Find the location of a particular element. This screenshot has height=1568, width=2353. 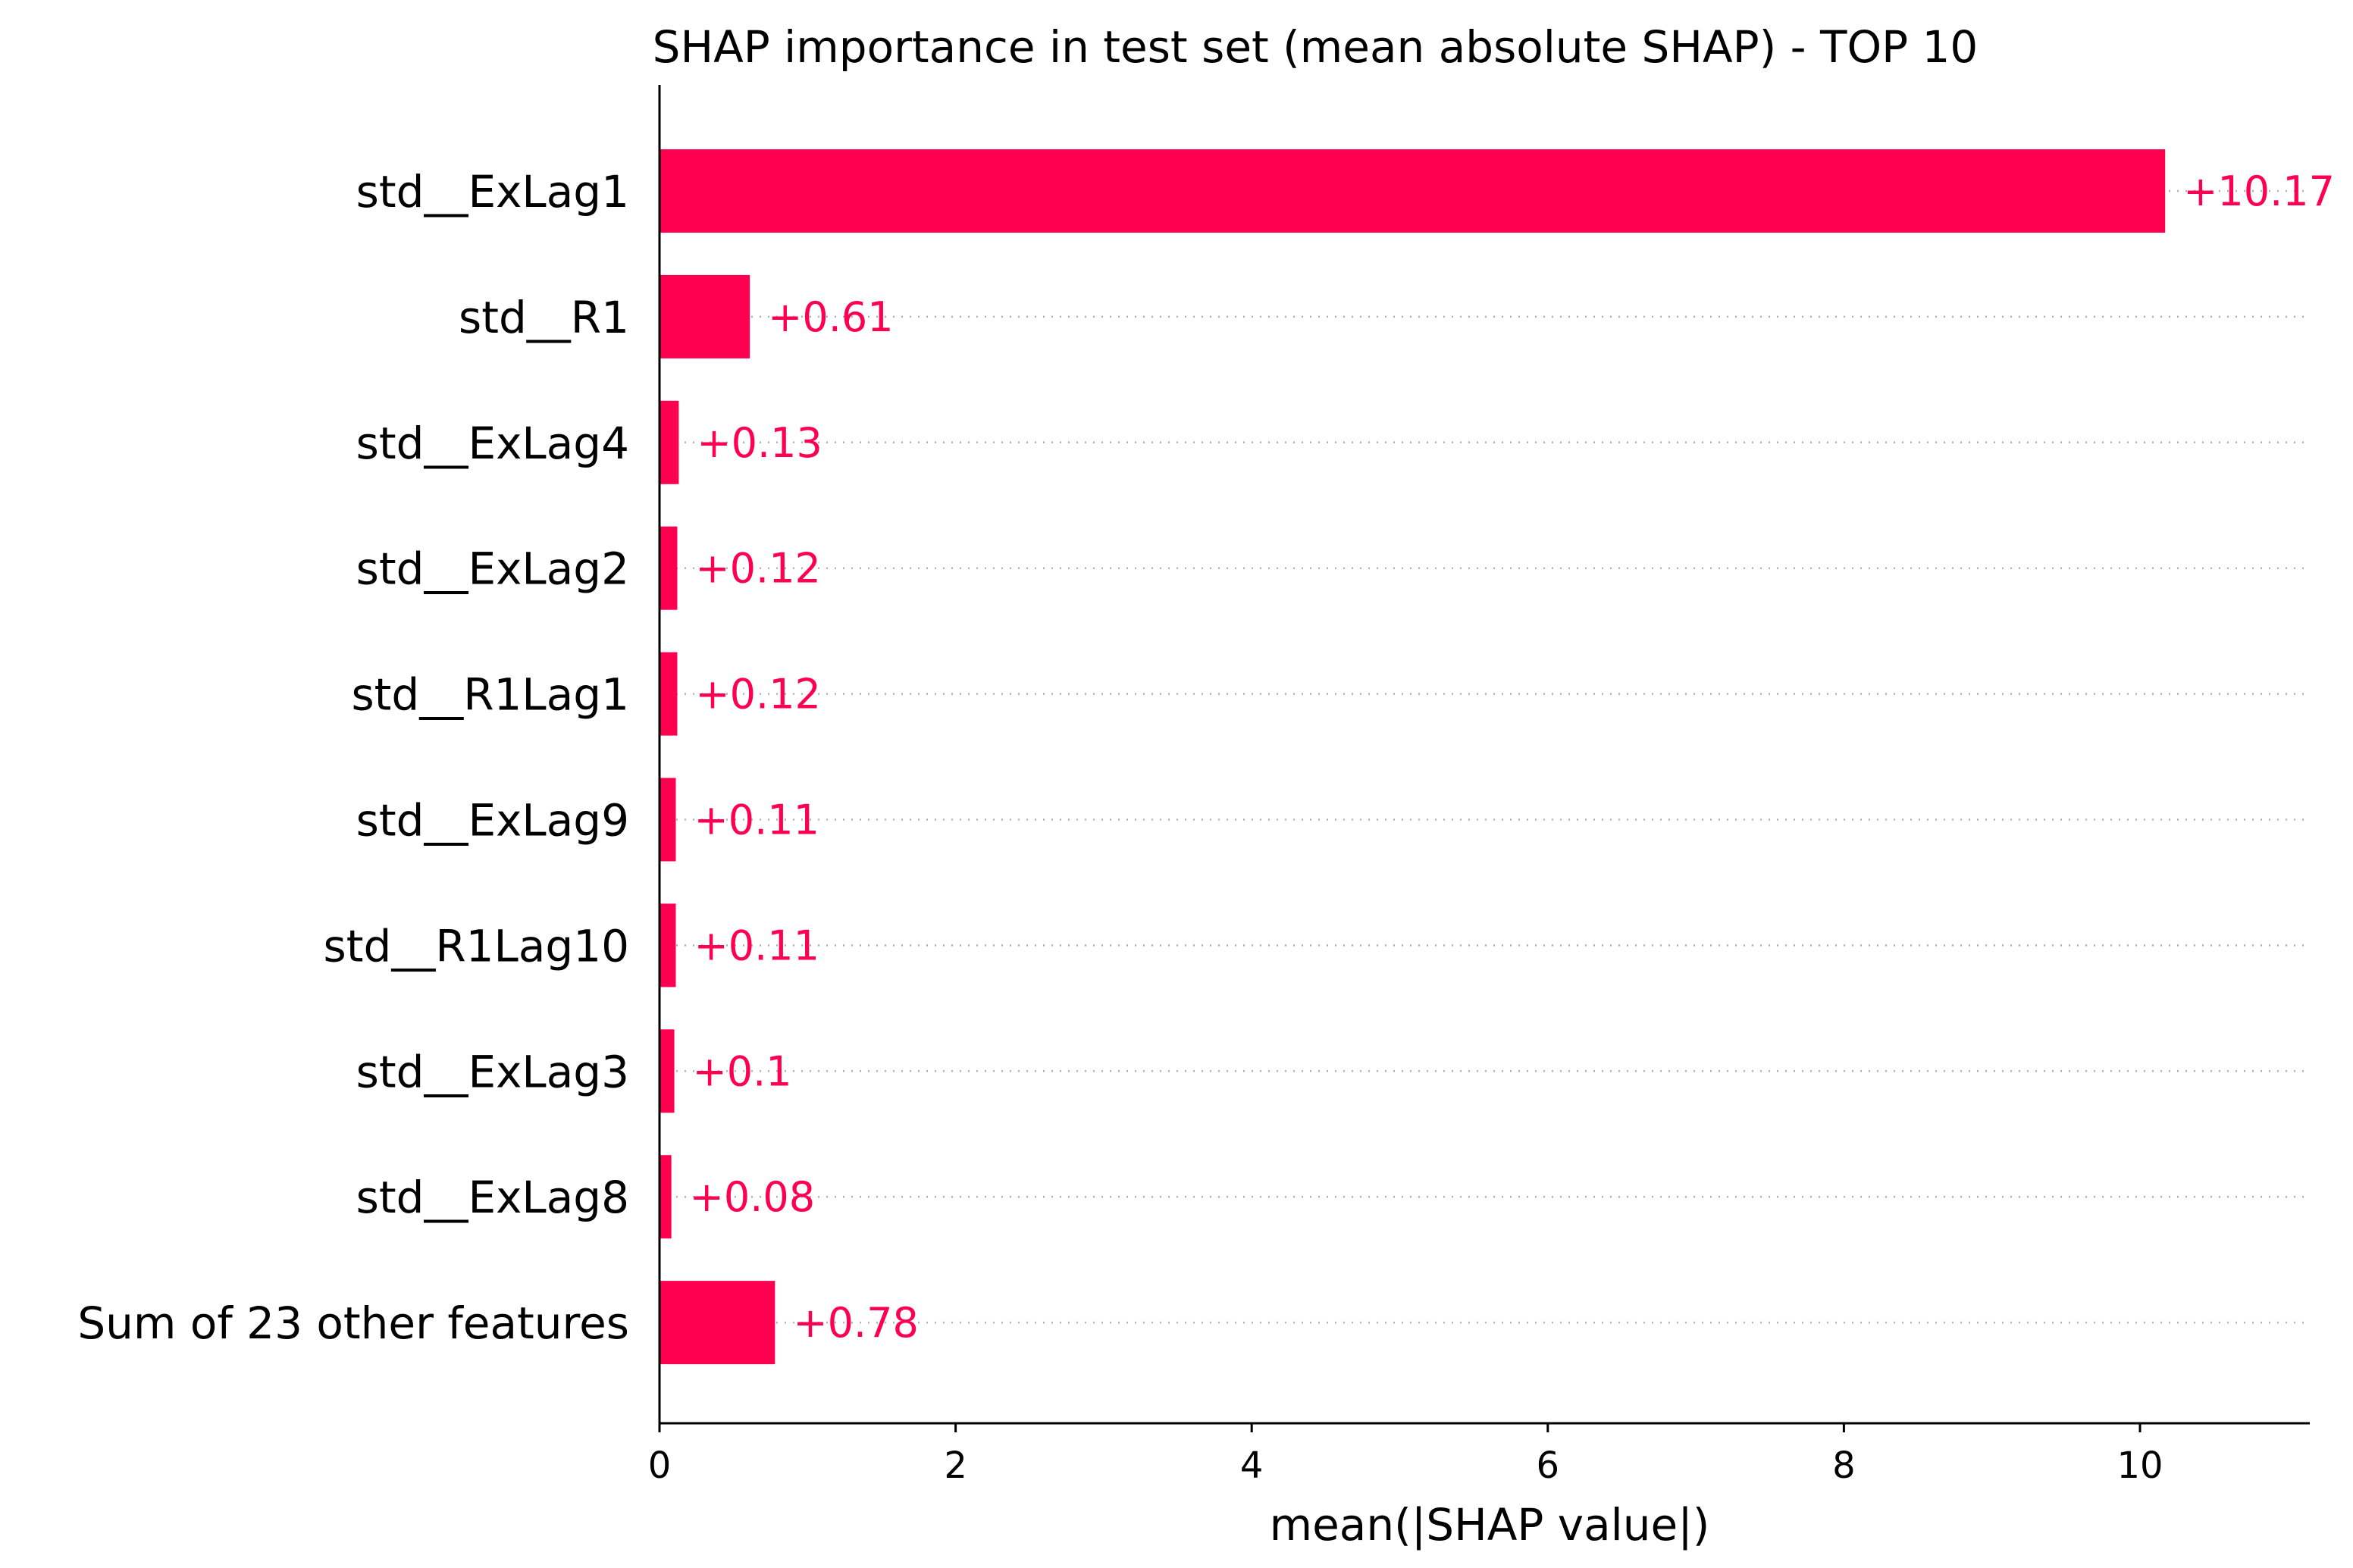

x-tick-label: 8 is located at coordinates (1844, 1465).